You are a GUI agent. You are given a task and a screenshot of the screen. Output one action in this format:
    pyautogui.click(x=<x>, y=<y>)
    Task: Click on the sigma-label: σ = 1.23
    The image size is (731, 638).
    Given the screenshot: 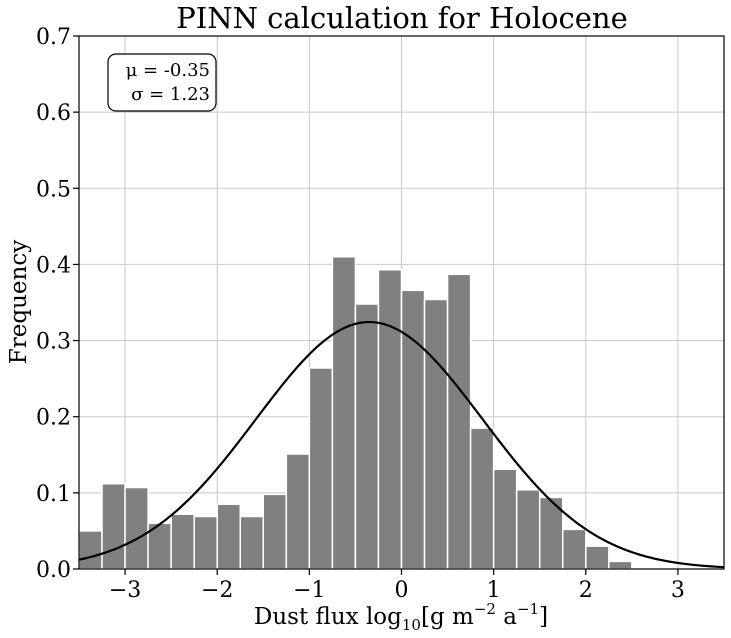 What is the action you would take?
    pyautogui.click(x=170, y=94)
    